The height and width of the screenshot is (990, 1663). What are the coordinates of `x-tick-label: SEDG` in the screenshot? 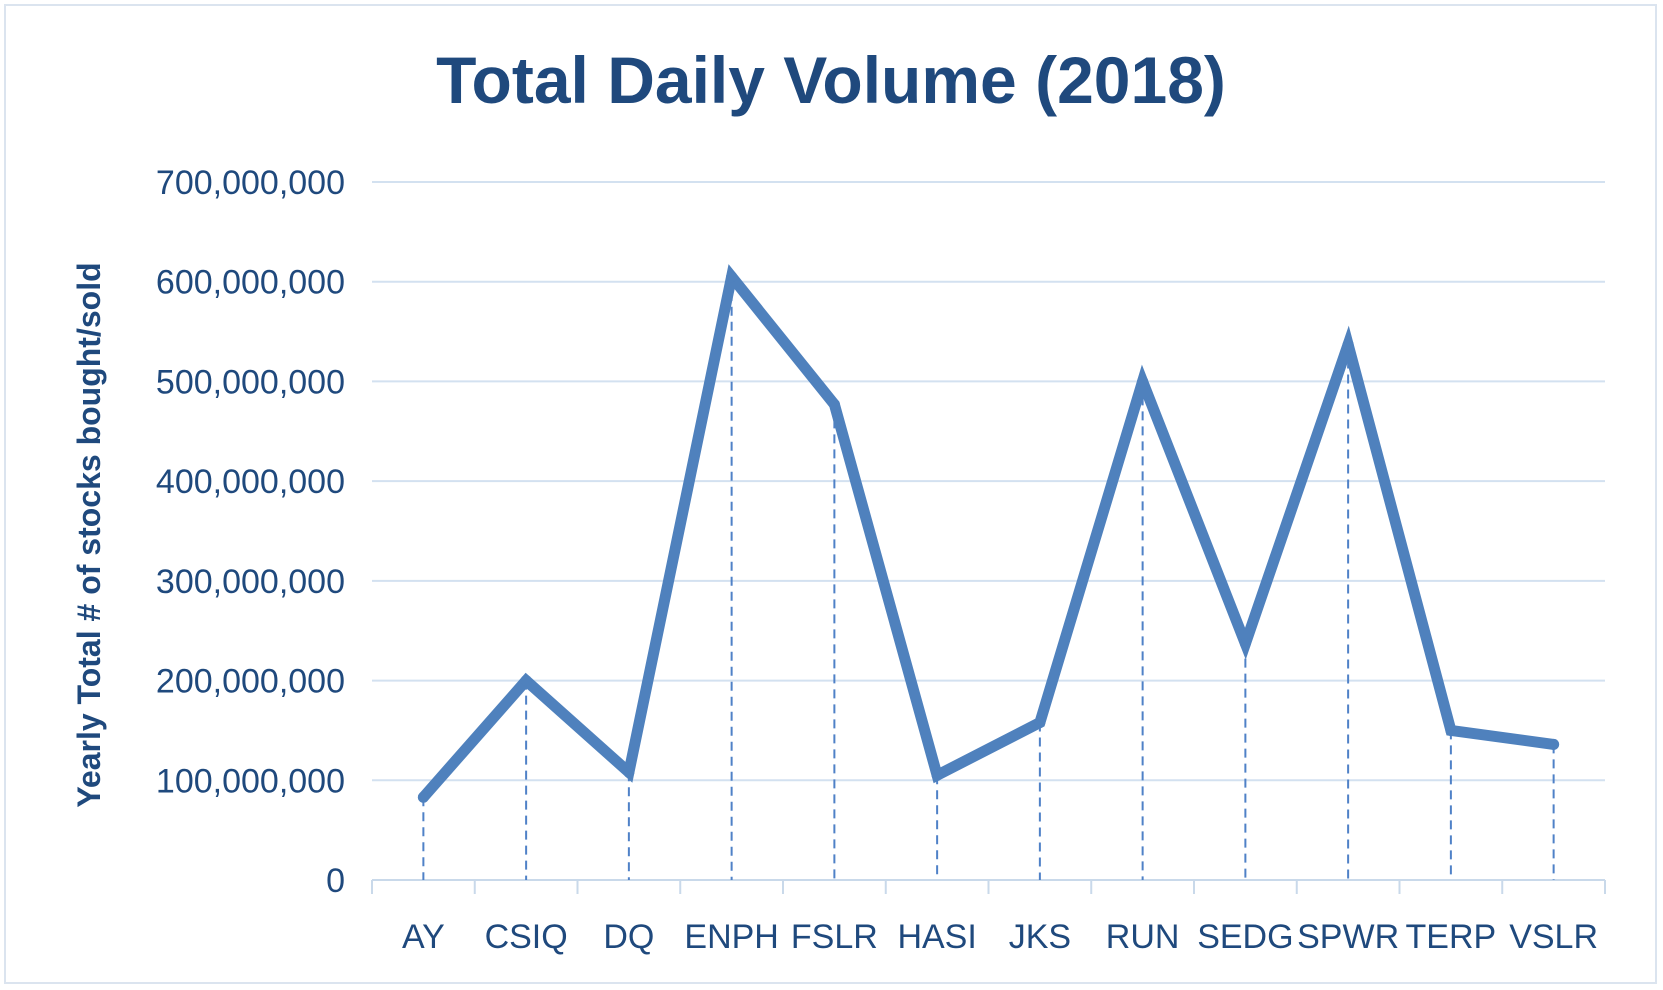 It's located at (1245, 937).